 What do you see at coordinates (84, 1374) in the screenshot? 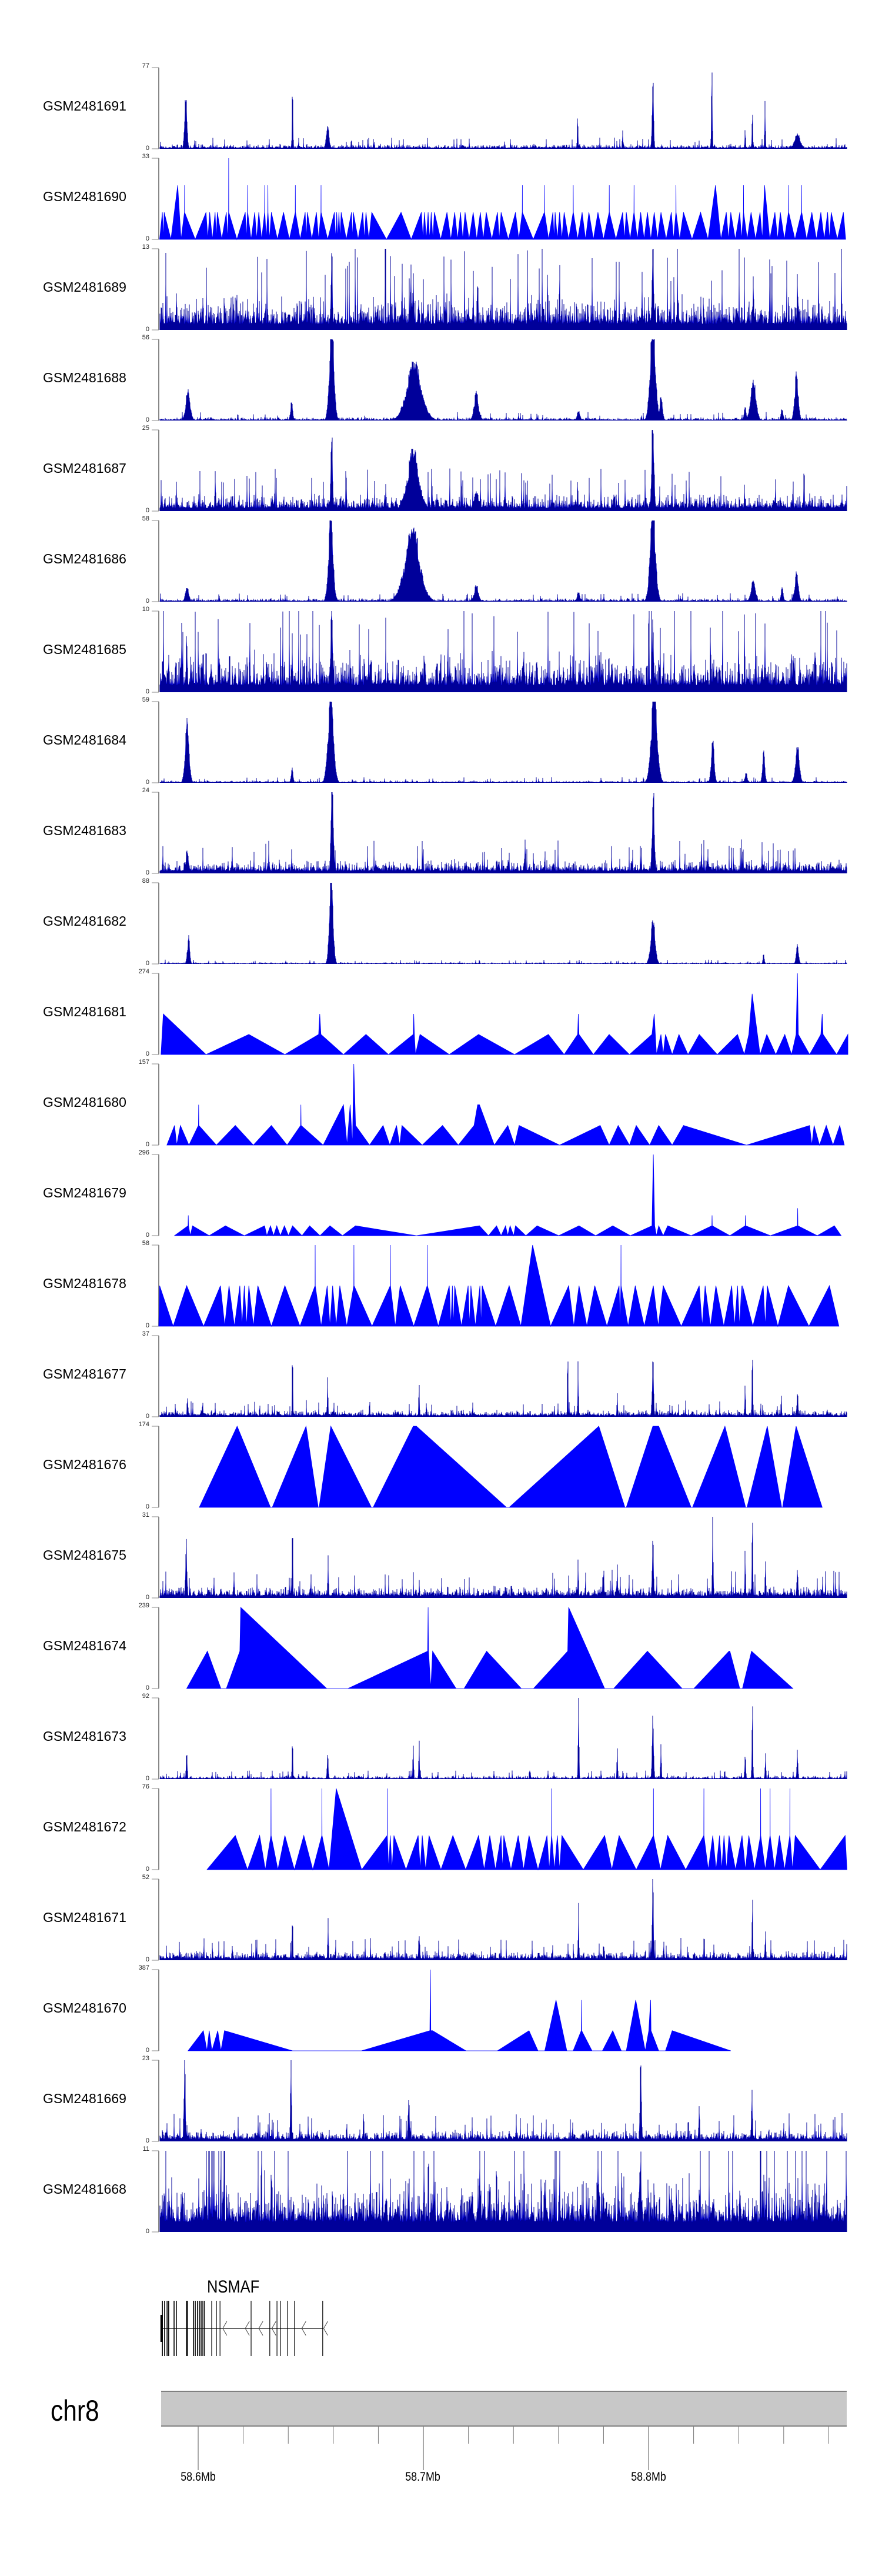
I see `track-label: GSM2481677` at bounding box center [84, 1374].